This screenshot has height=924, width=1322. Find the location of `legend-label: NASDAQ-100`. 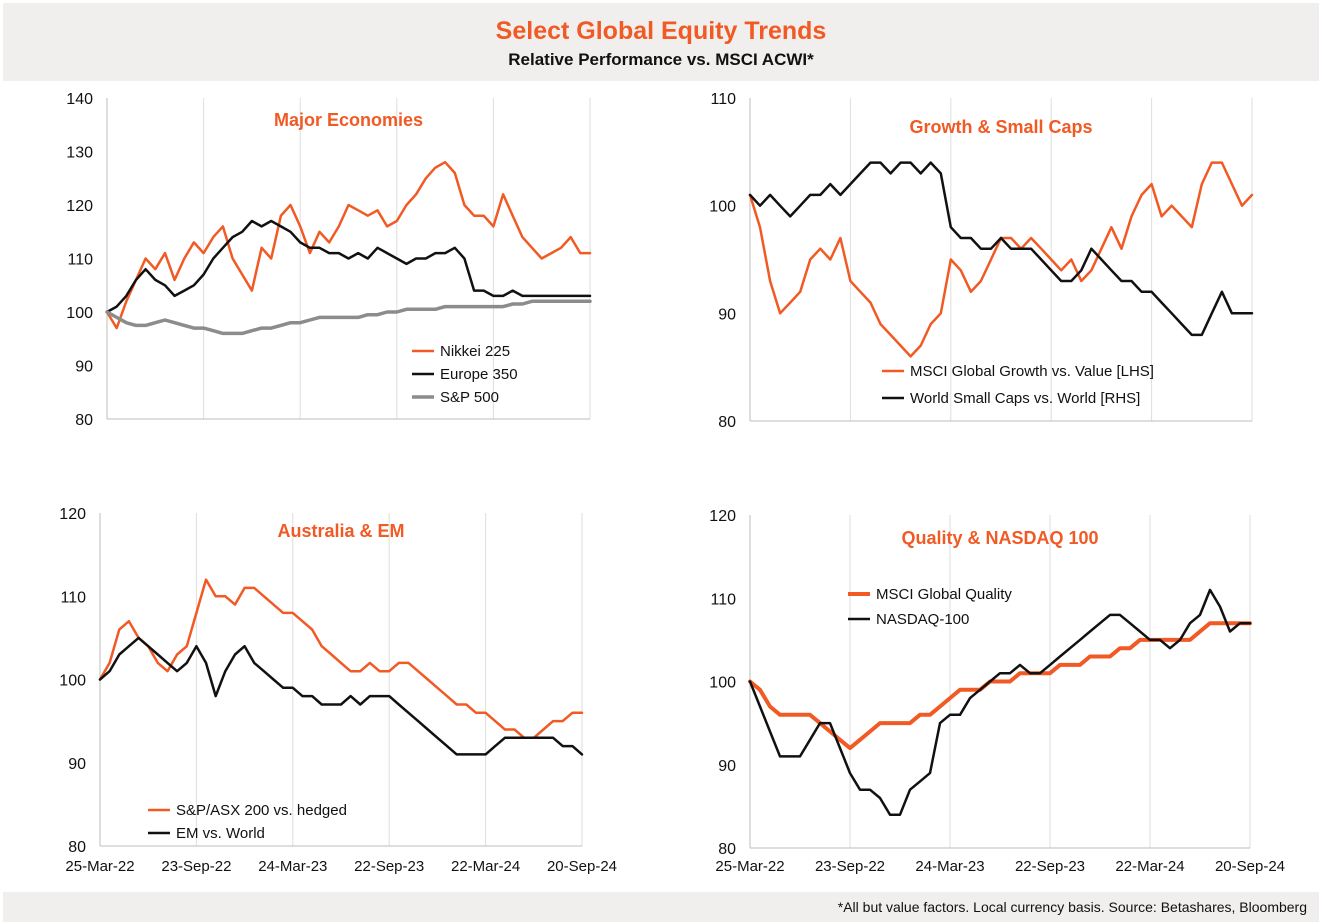

legend-label: NASDAQ-100 is located at coordinates (922, 619).